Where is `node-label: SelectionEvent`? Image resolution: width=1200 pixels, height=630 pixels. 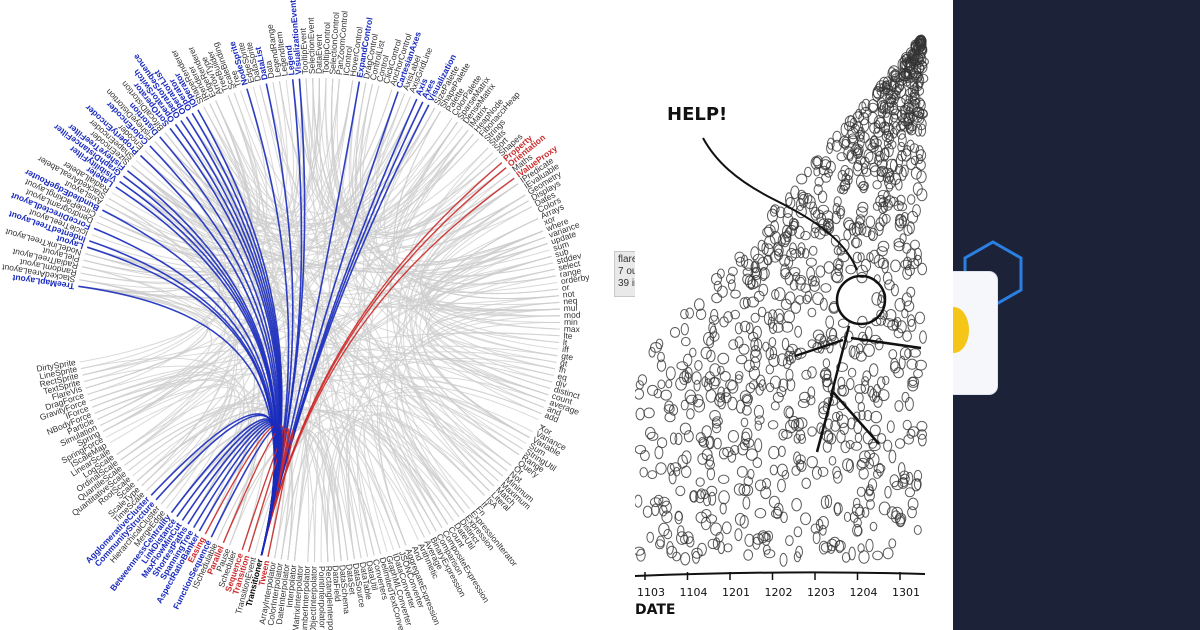
node-label: SelectionEvent is located at coordinates (311, 46).